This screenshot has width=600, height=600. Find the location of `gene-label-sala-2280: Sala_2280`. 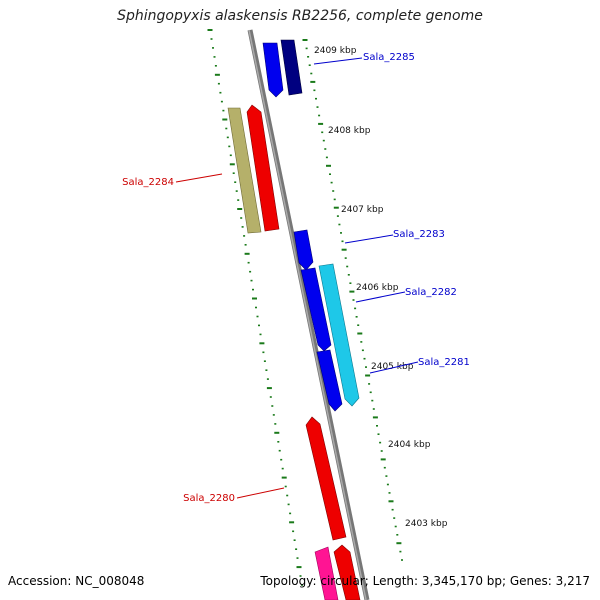

gene-label-sala-2280: Sala_2280 is located at coordinates (209, 498).